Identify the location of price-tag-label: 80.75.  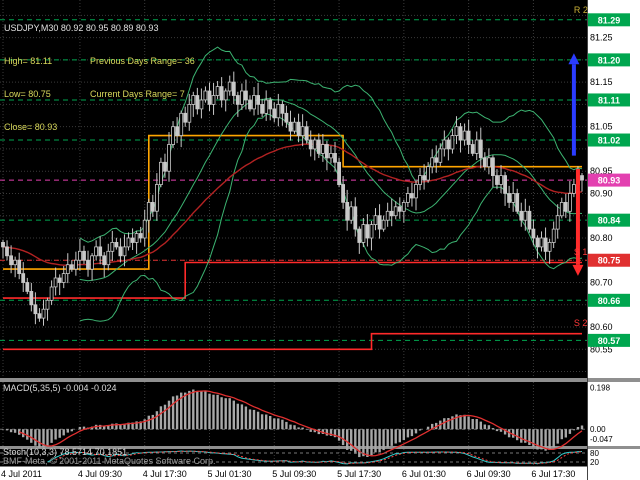
(609, 261).